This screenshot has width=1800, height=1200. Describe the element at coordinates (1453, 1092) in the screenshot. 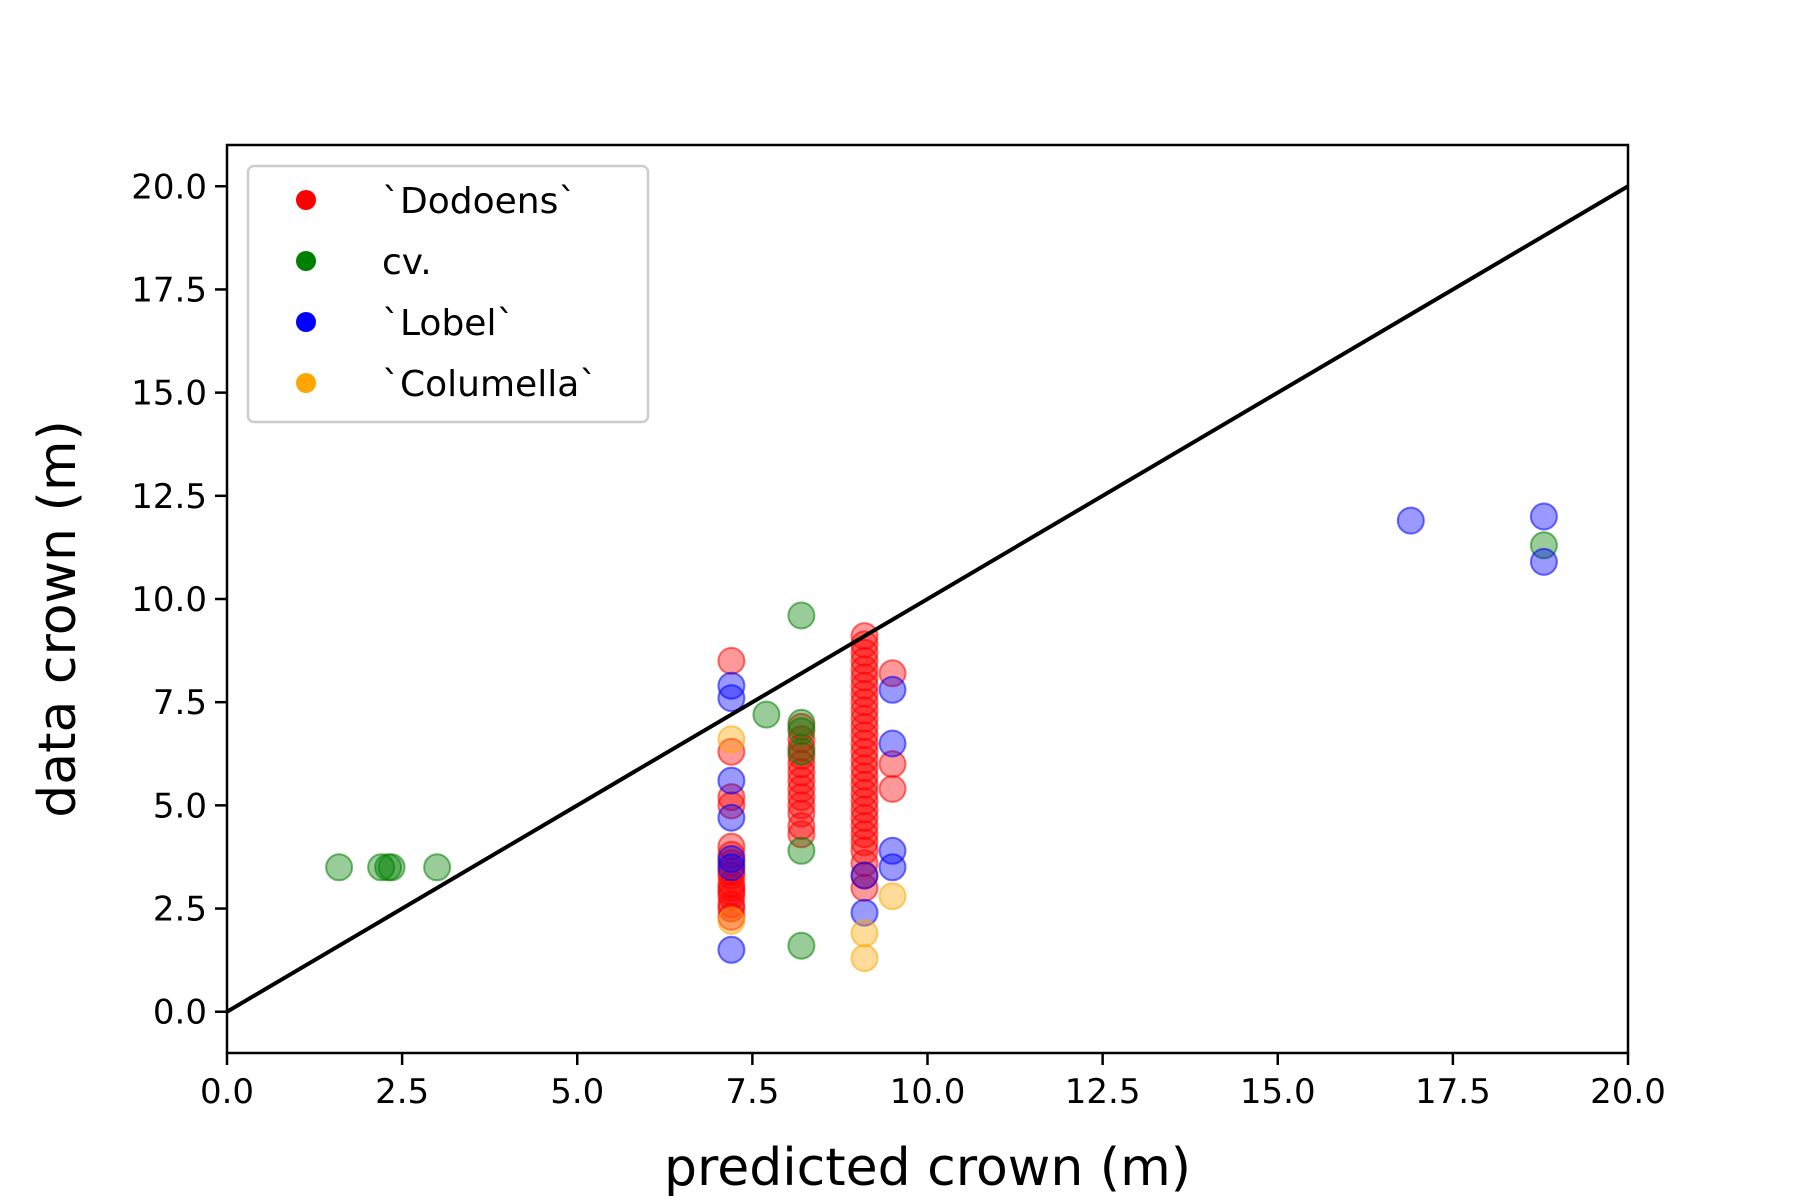

I see `x-tick-label: 17.5` at that location.